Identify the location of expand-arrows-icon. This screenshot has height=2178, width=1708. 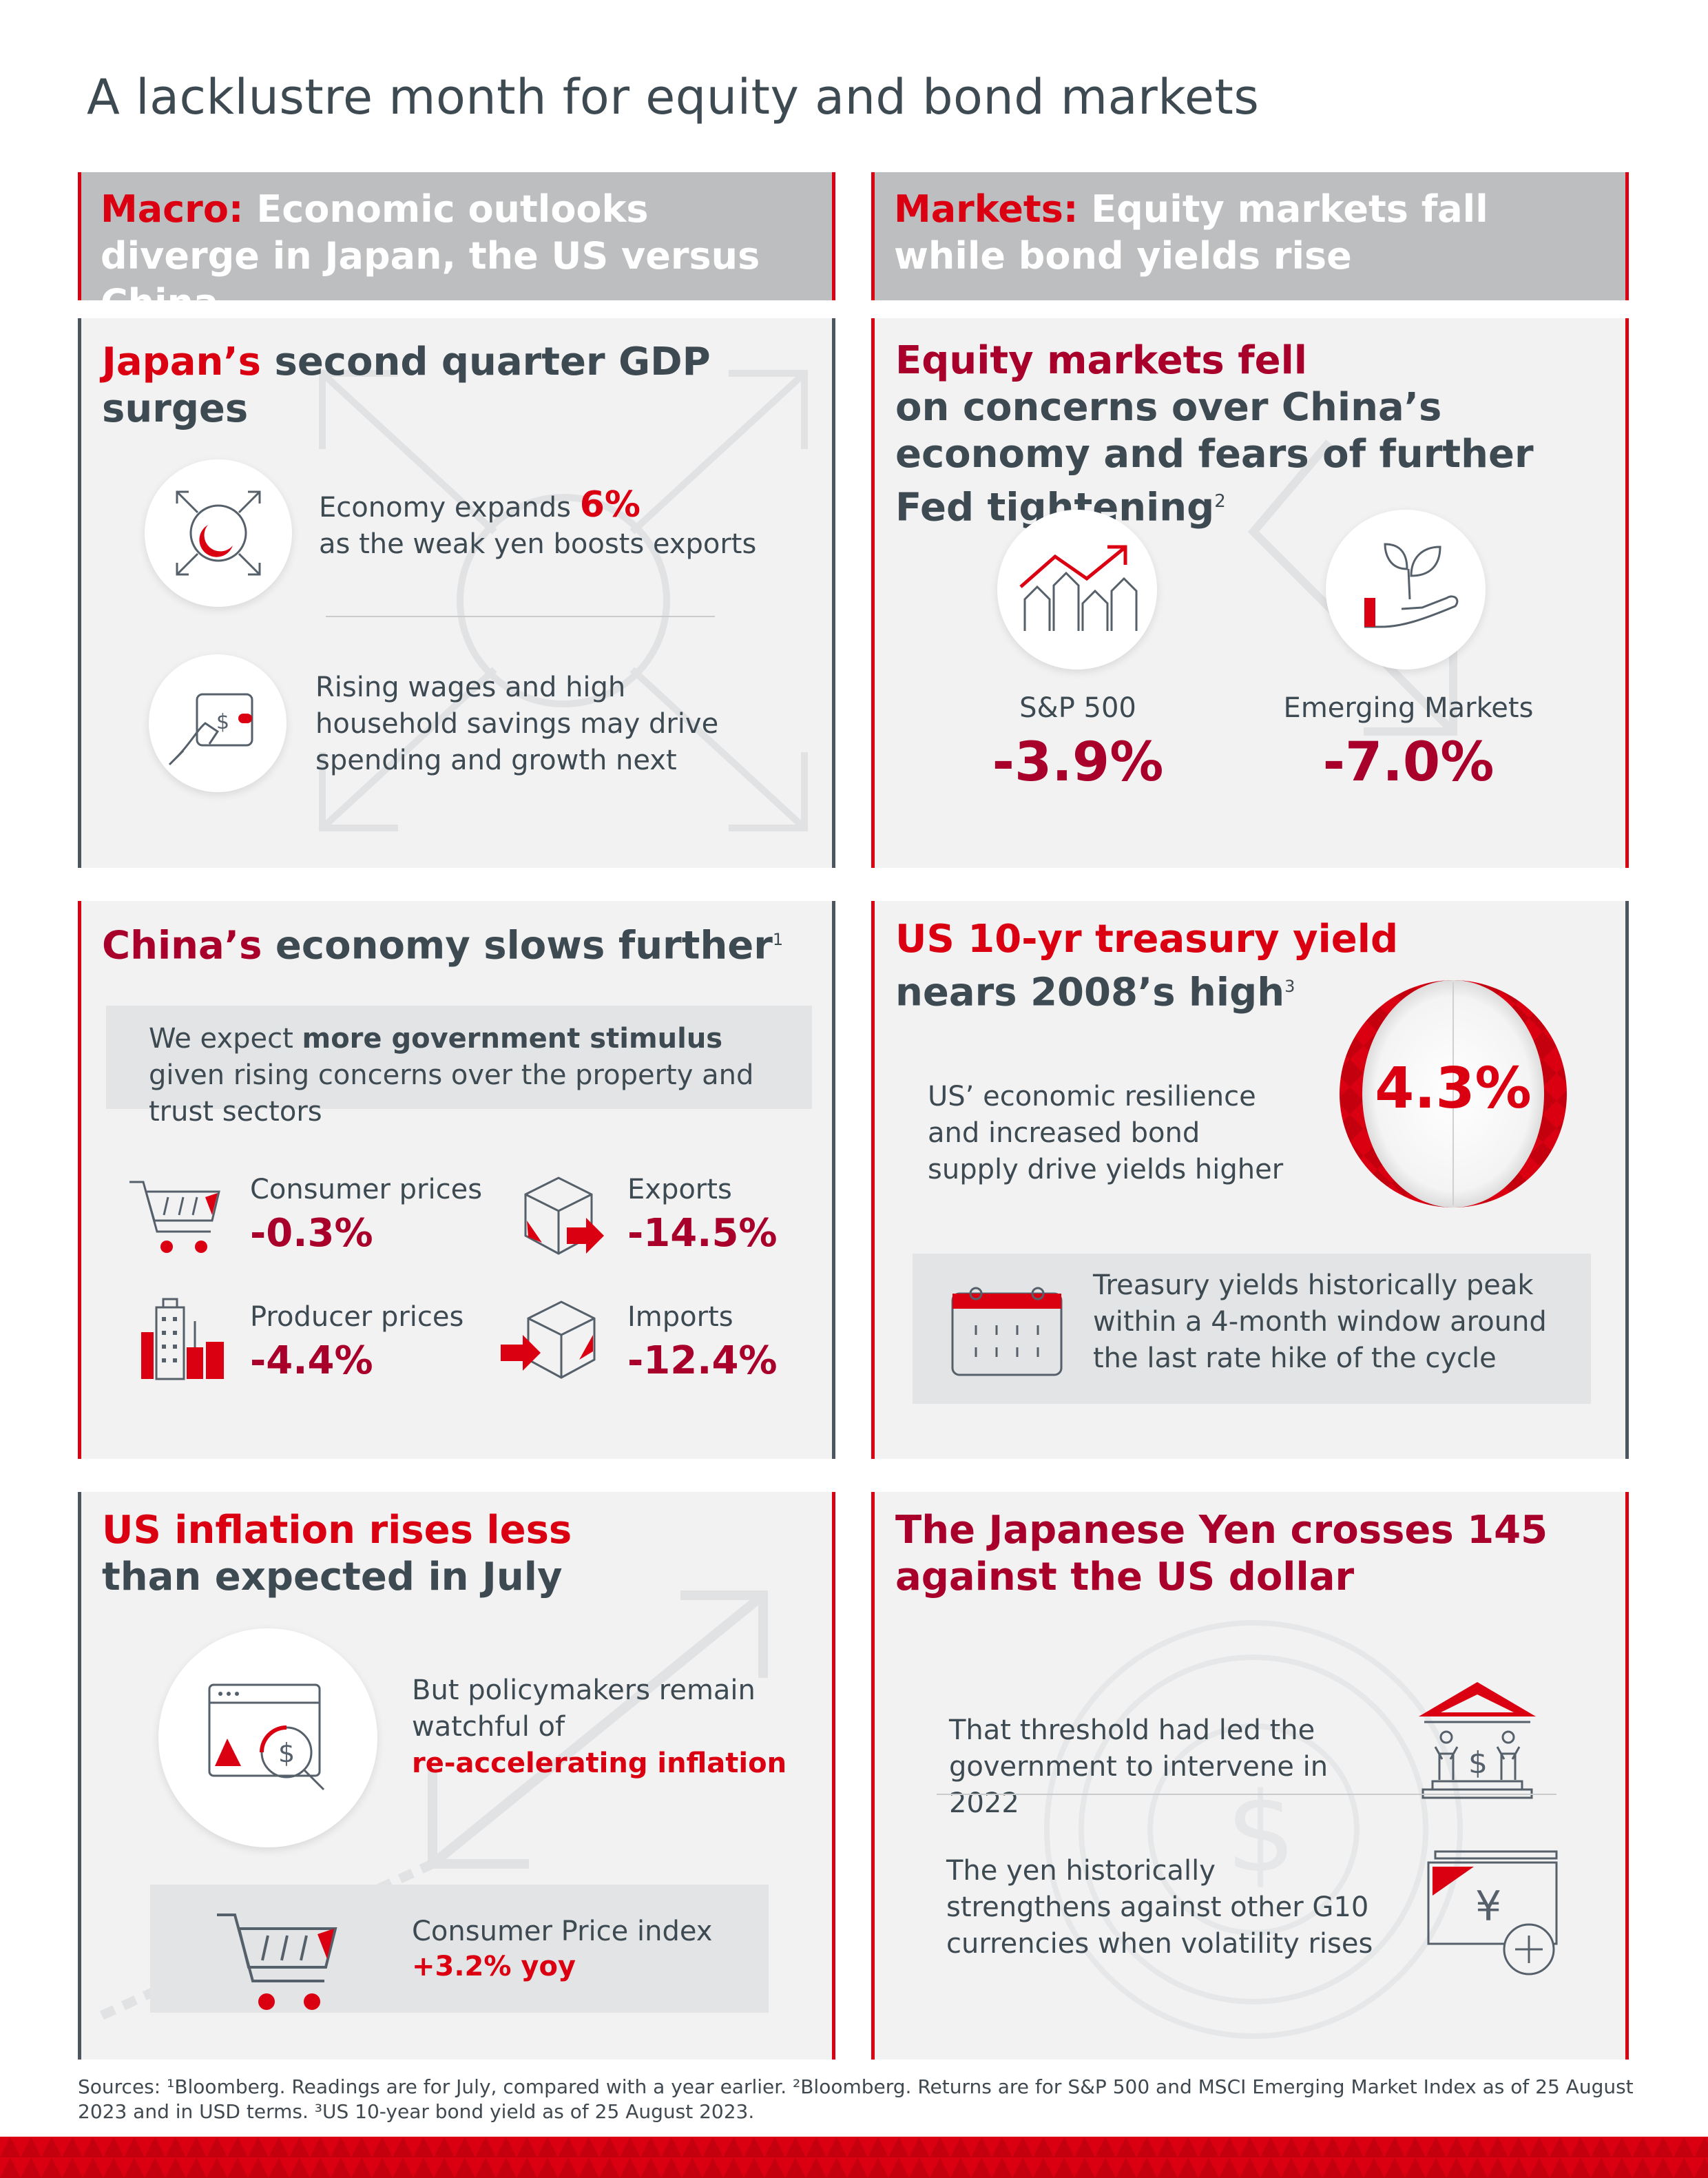
(219, 533).